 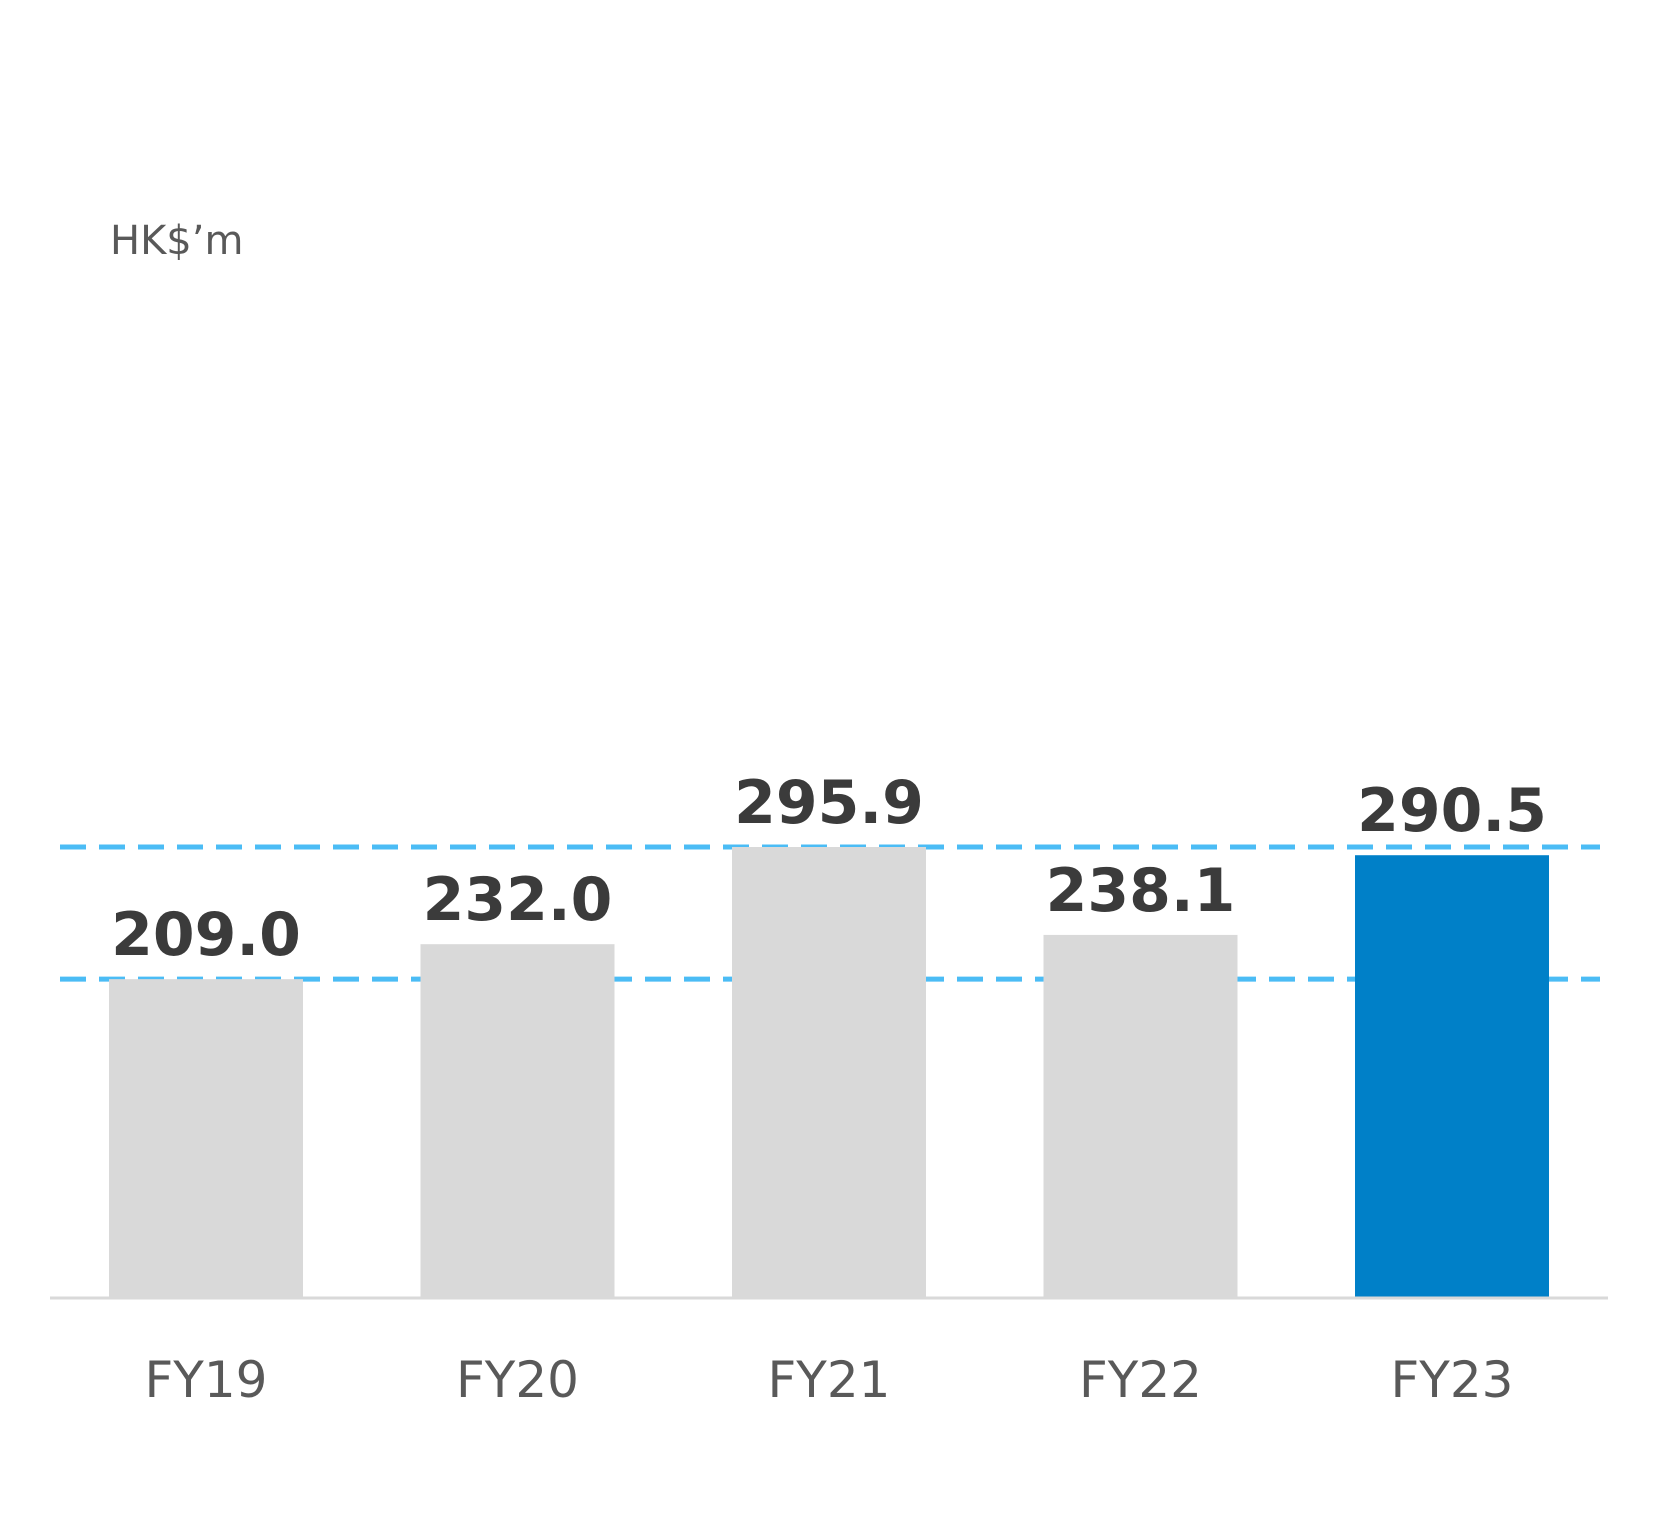 I want to click on reference-lines, so click(x=830, y=913).